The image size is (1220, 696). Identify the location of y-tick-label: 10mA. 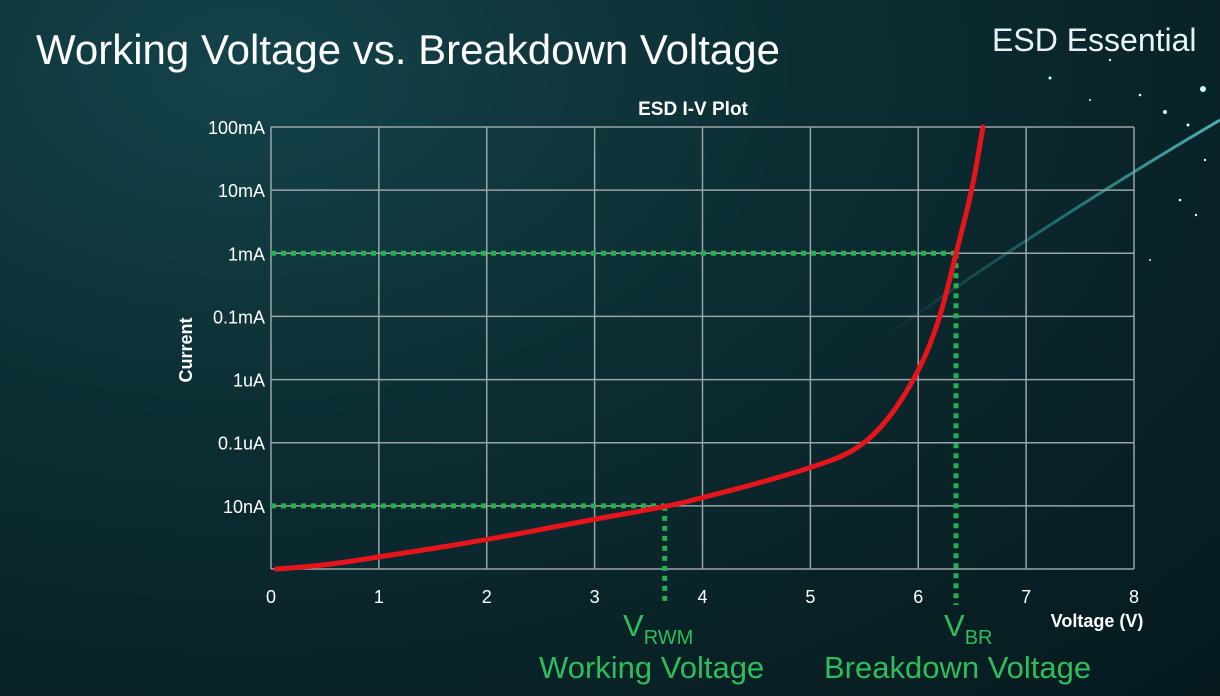
(241, 191).